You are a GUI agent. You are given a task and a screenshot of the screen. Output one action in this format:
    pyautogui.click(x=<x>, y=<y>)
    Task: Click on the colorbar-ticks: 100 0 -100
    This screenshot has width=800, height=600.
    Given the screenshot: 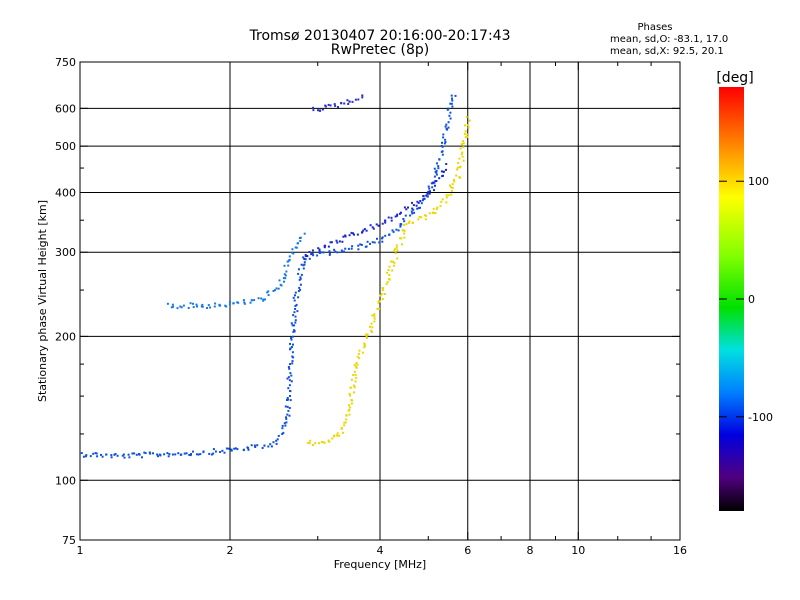 What is the action you would take?
    pyautogui.click(x=746, y=299)
    